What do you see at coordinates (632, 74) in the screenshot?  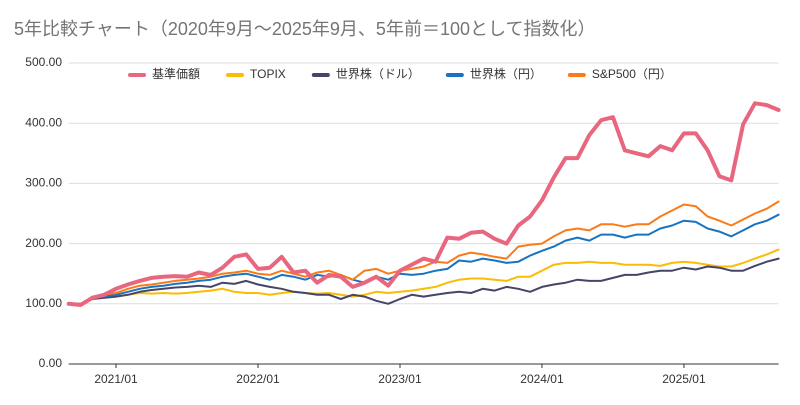 I see `legend-label: S&P500（円）` at bounding box center [632, 74].